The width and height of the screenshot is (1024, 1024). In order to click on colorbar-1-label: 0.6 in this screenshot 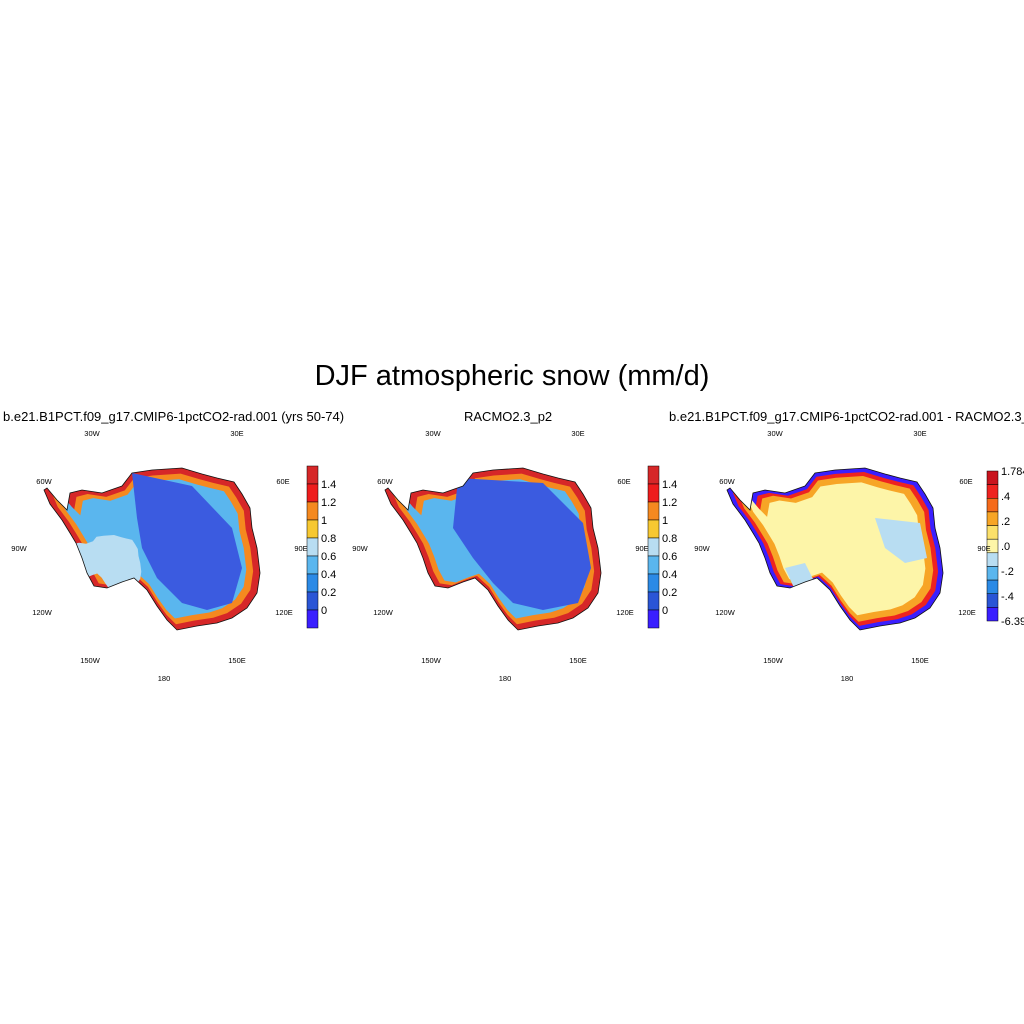, I will do `click(328, 557)`.